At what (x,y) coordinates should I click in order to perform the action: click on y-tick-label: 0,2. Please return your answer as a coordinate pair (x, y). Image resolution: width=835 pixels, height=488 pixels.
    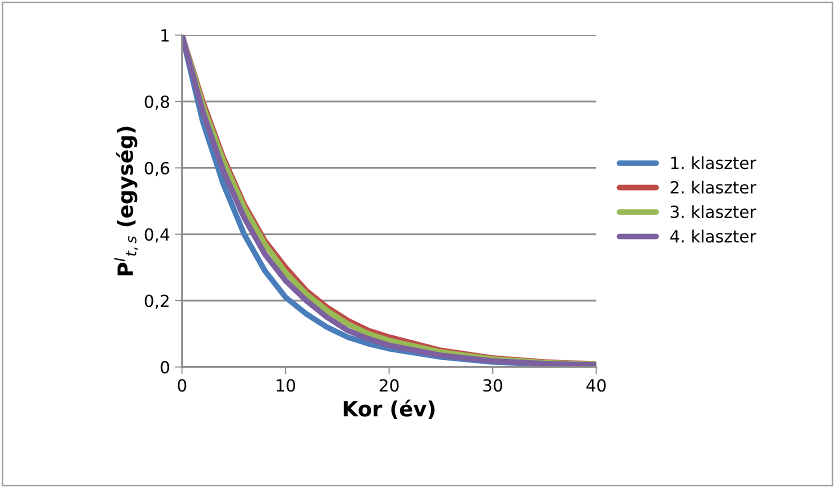
    Looking at the image, I should click on (156, 301).